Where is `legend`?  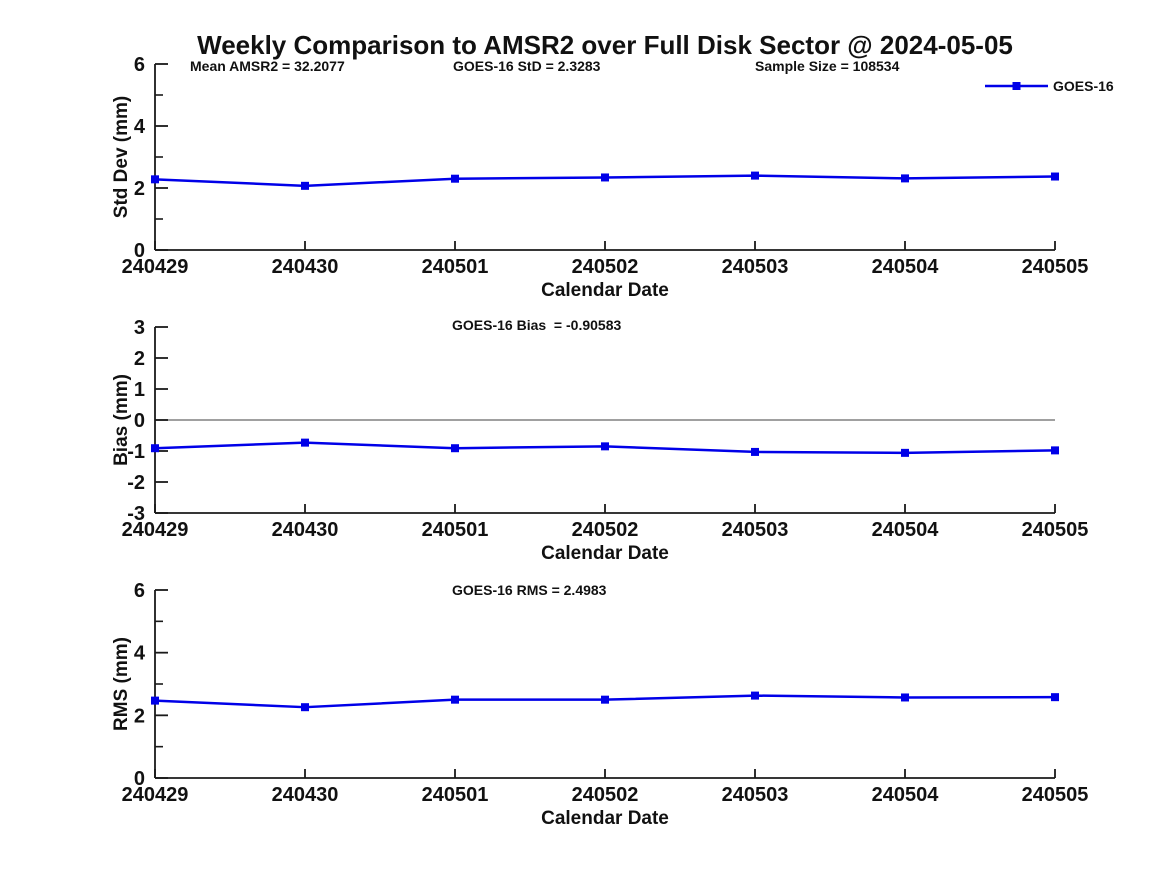 legend is located at coordinates (1016, 86).